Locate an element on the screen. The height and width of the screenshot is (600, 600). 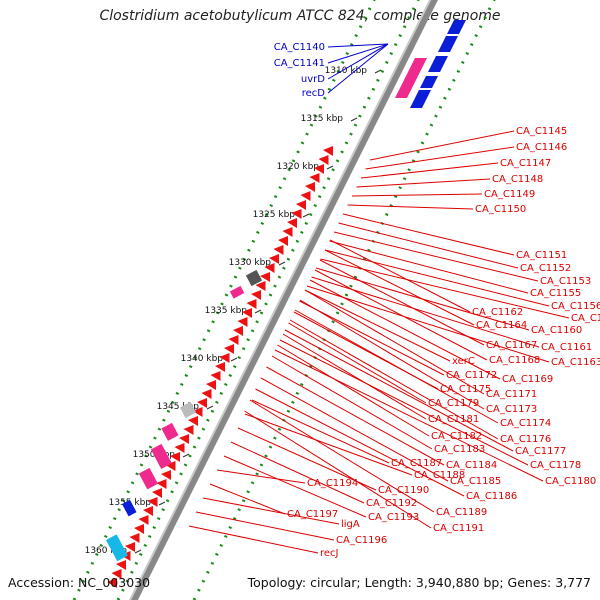
gene-label-ca_c1169: CA_C1169 is located at coordinates (527, 379).